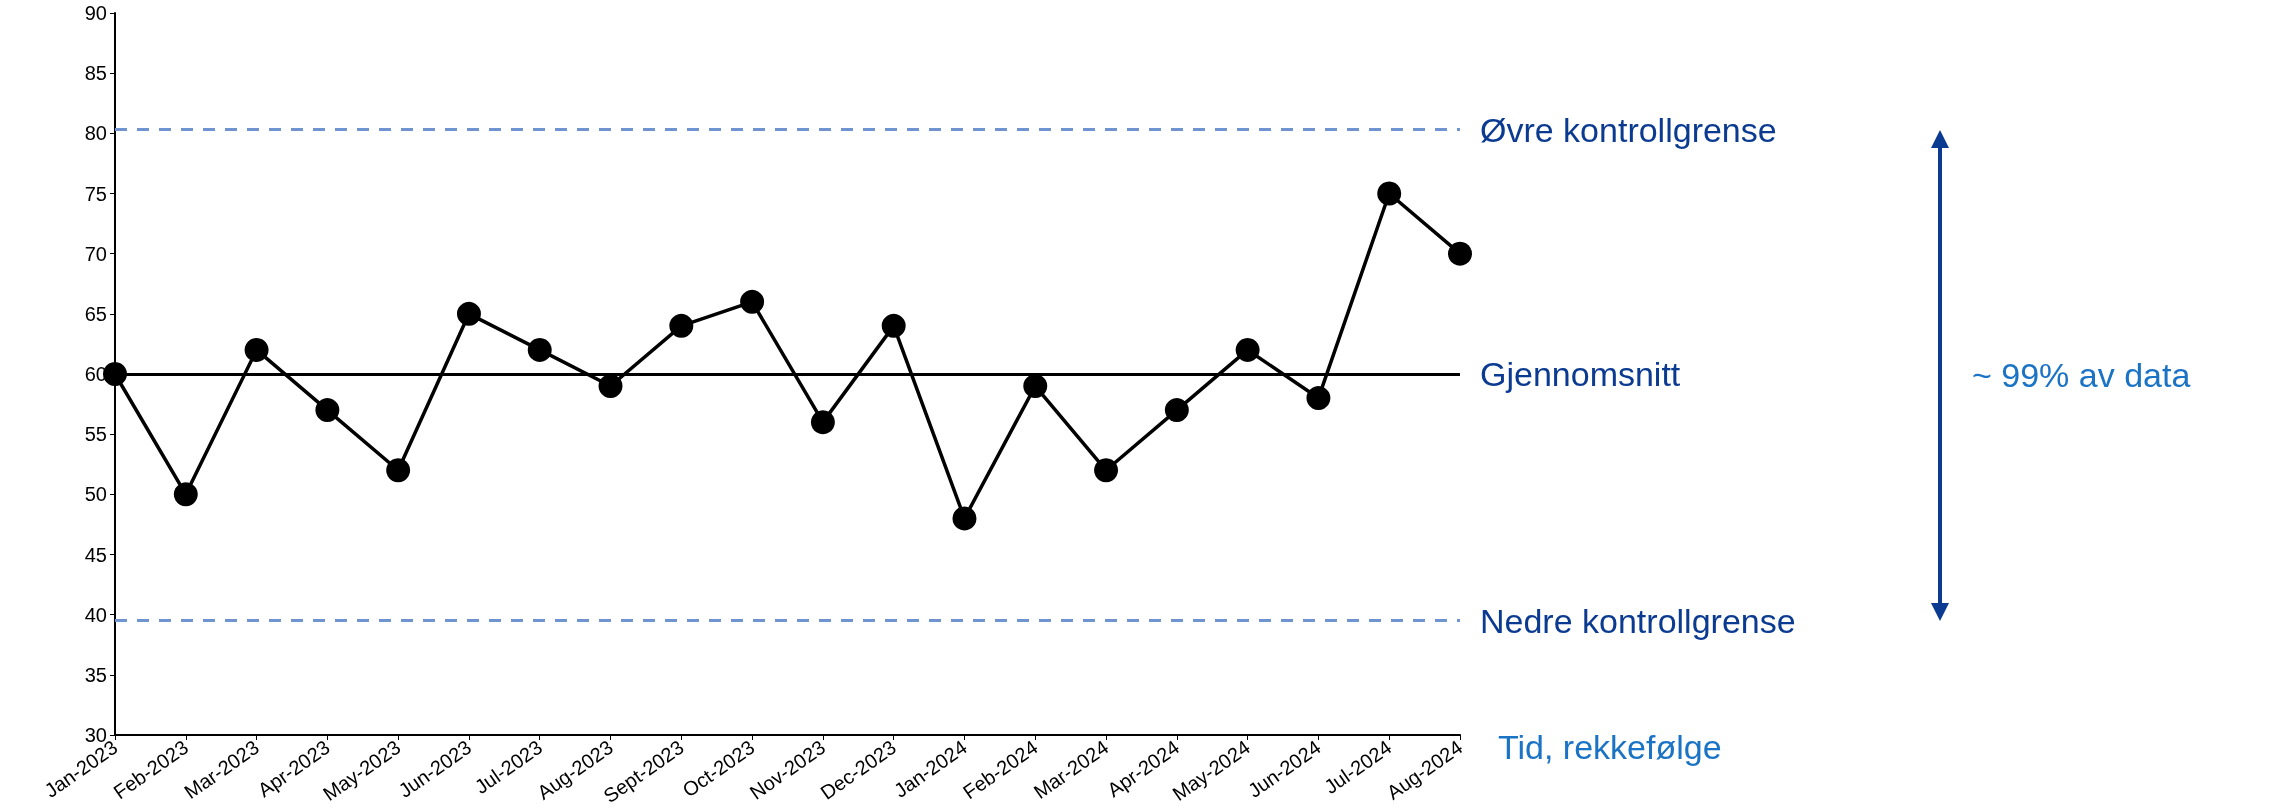 This screenshot has height=812, width=2285. I want to click on y-tick-label: 40, so click(95, 614).